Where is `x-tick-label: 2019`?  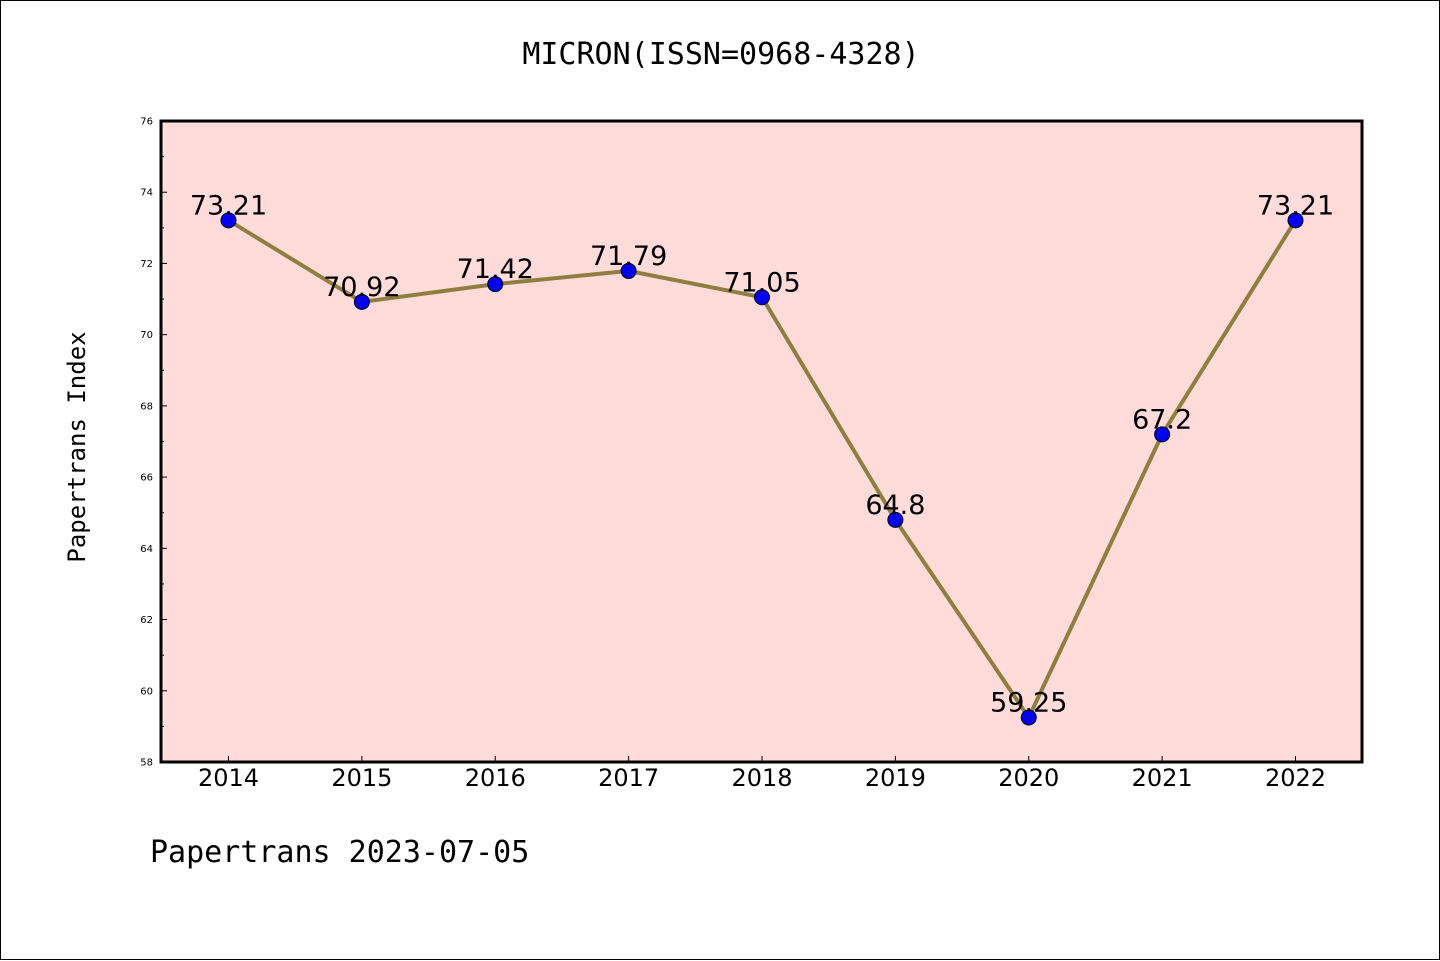
x-tick-label: 2019 is located at coordinates (895, 778).